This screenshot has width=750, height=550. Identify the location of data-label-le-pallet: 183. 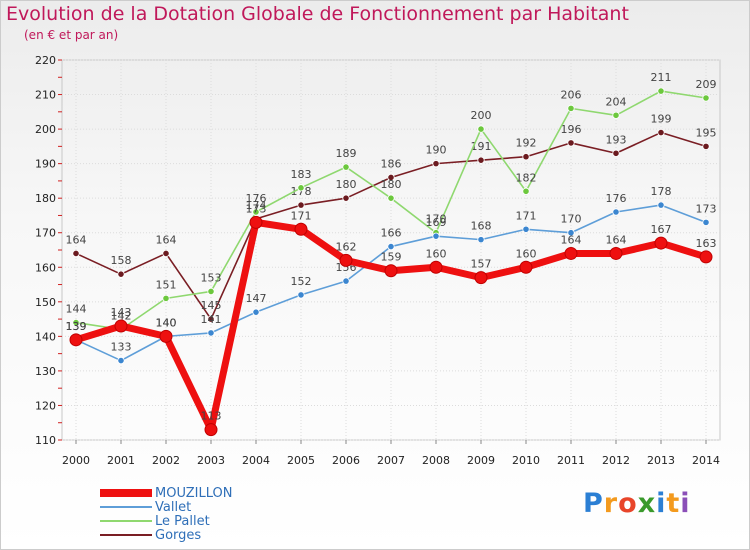
(301, 174).